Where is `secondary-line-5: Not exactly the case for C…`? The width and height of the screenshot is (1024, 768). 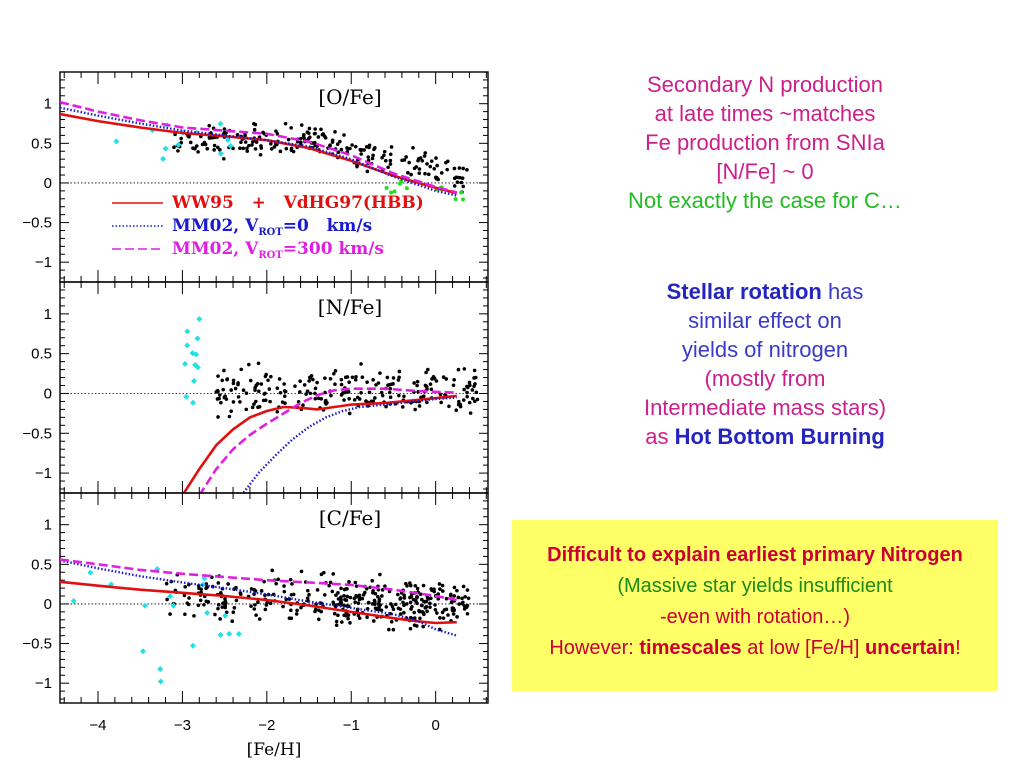 secondary-line-5: Not exactly the case for C… is located at coordinates (765, 200).